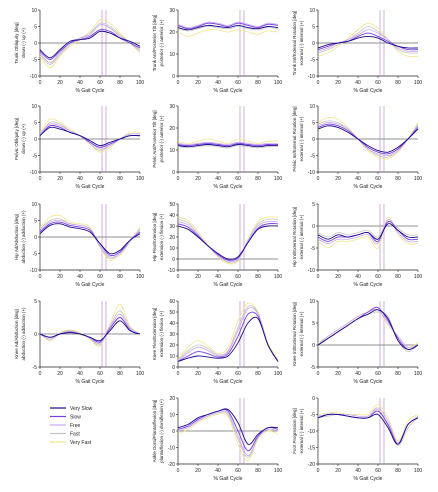 Image resolution: width=438 pixels, height=492 pixels. Describe the element at coordinates (154, 43) in the screenshot. I see `y-axis-label: Trunk Ant/Posterior Tilt [deg]` at that location.